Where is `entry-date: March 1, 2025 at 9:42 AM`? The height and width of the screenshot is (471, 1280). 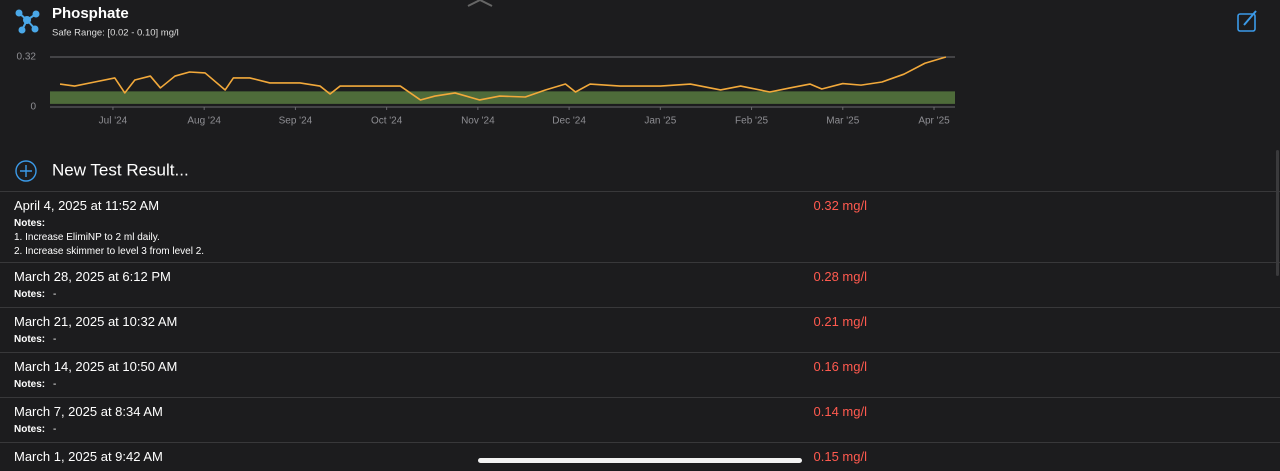
entry-date: March 1, 2025 at 9:42 AM is located at coordinates (88, 456).